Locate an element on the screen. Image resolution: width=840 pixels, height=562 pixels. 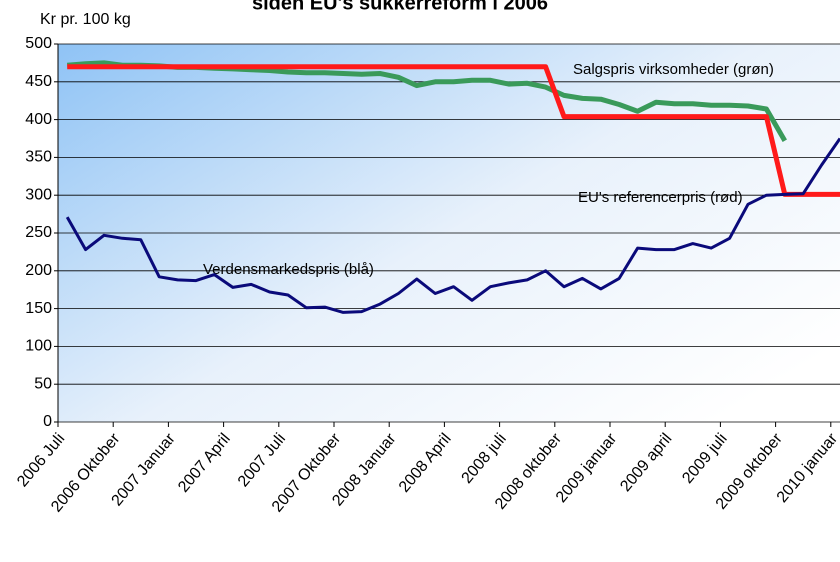
annotation: Salgspris virksomheder (grøn) is located at coordinates (673, 69).